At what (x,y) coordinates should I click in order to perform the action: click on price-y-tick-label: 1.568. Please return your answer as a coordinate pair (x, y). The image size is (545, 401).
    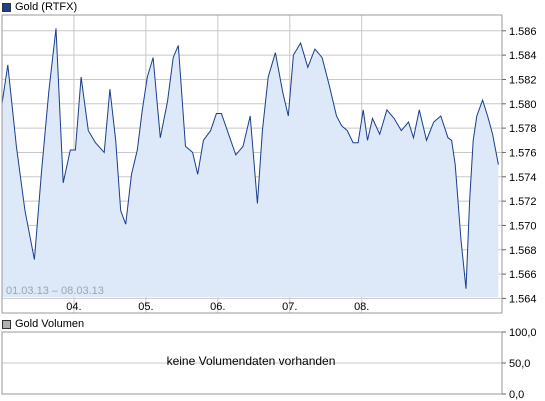
    Looking at the image, I should click on (523, 251).